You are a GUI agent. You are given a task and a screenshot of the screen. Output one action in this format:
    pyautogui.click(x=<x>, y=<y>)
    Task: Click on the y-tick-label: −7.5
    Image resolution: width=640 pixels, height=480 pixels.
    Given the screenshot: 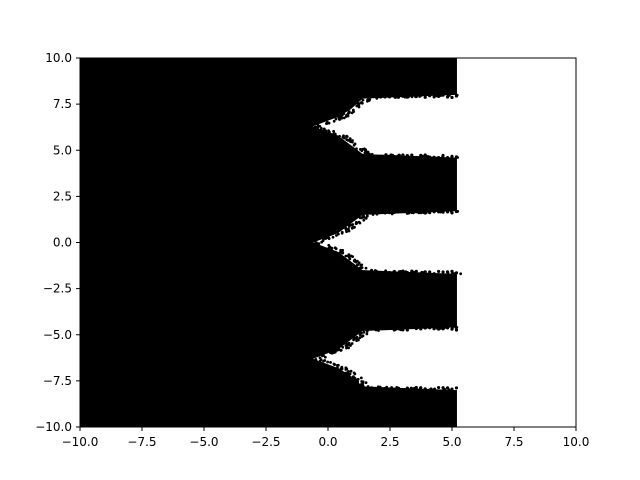 What is the action you would take?
    pyautogui.click(x=57, y=381)
    